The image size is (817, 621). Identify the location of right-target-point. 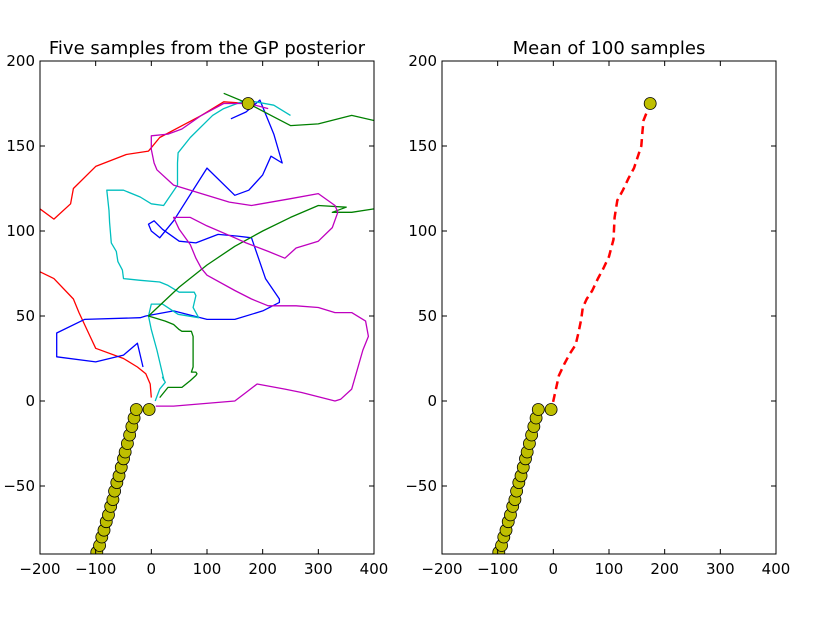
(650, 103).